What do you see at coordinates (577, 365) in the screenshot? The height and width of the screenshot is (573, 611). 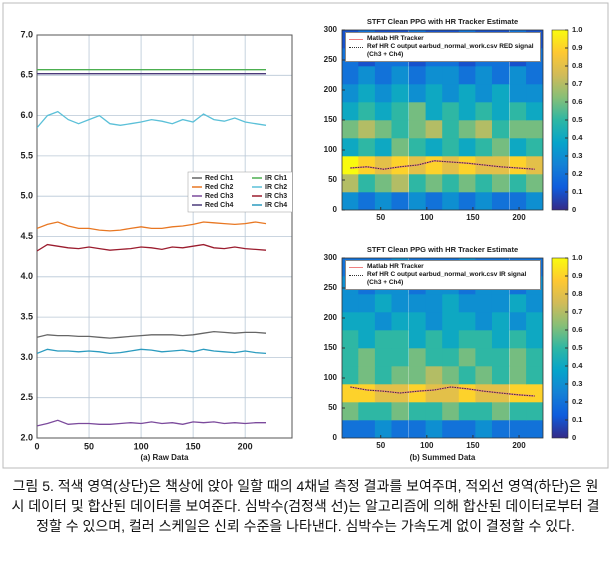 I see `colorbar-tick-label: 0.4` at bounding box center [577, 365].